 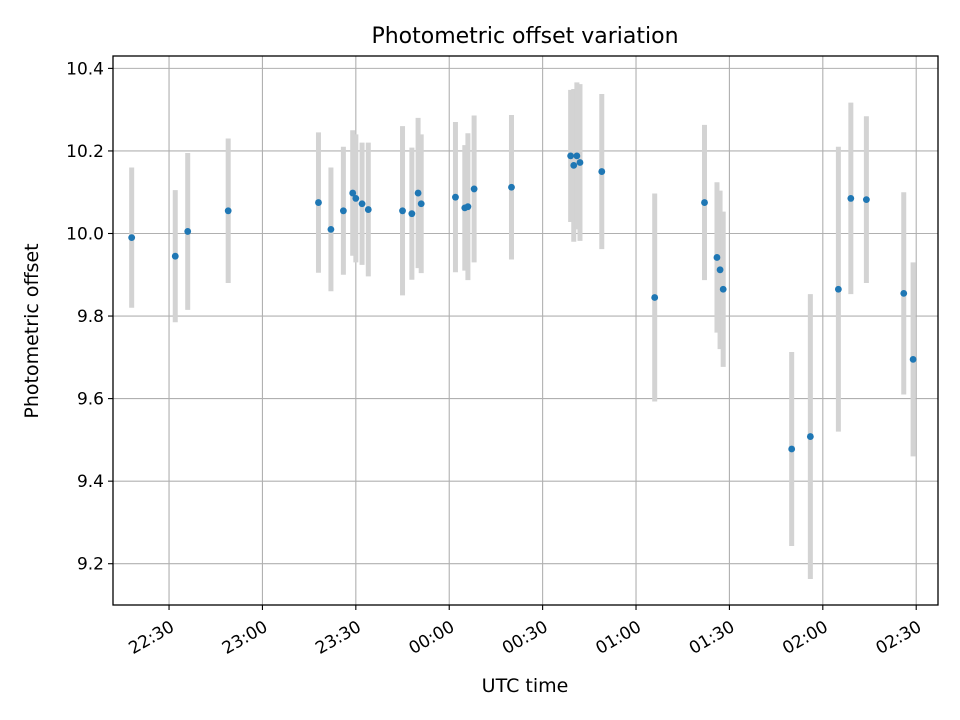 I want to click on y-tick-label: 9.8, so click(x=90, y=317).